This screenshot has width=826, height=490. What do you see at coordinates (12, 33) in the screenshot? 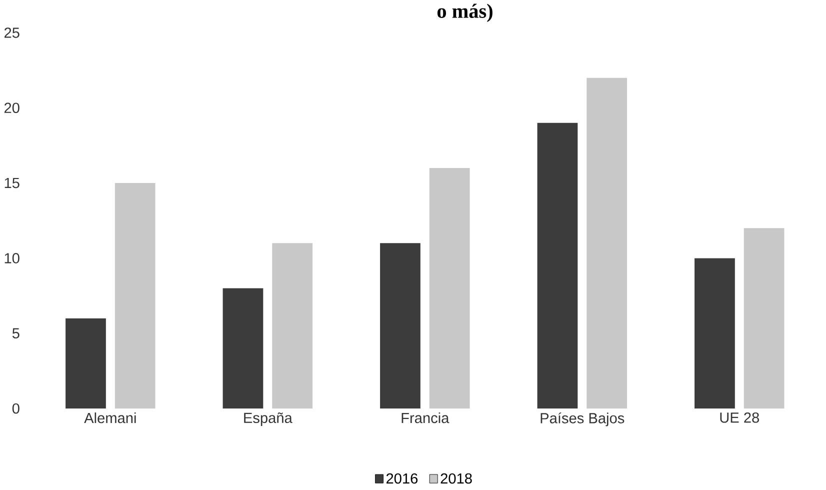
I see `y-tick-label: 25` at bounding box center [12, 33].